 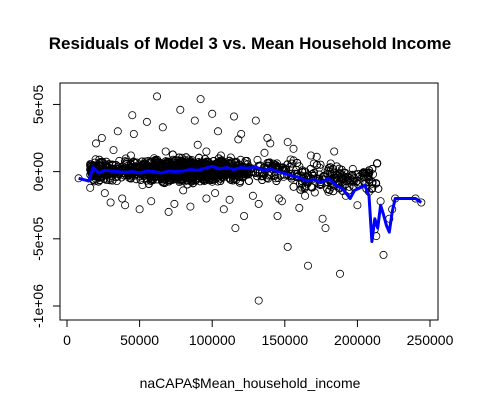 I want to click on y-tick-label: 5e+05, so click(x=38, y=105).